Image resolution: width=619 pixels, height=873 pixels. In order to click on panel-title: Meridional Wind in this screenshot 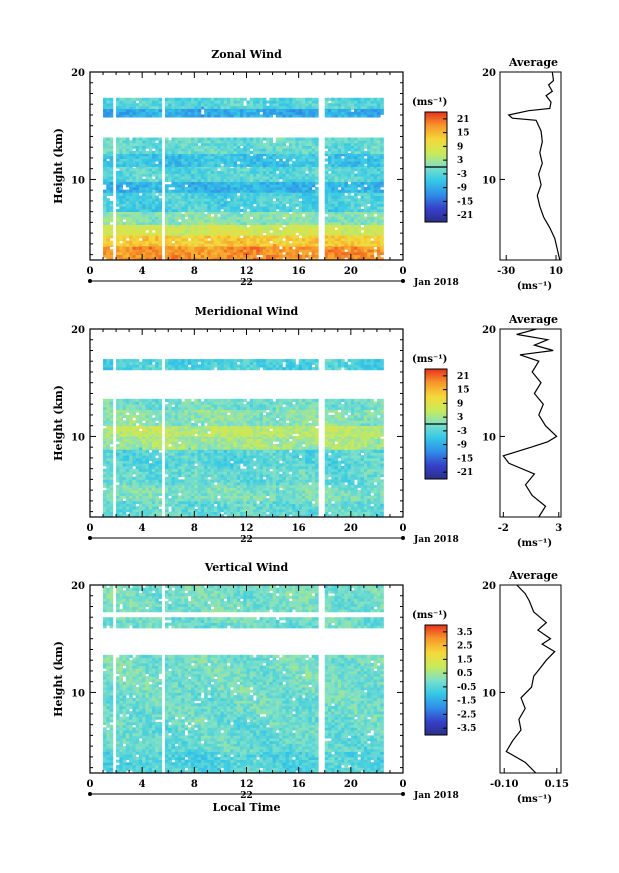, I will do `click(247, 311)`.